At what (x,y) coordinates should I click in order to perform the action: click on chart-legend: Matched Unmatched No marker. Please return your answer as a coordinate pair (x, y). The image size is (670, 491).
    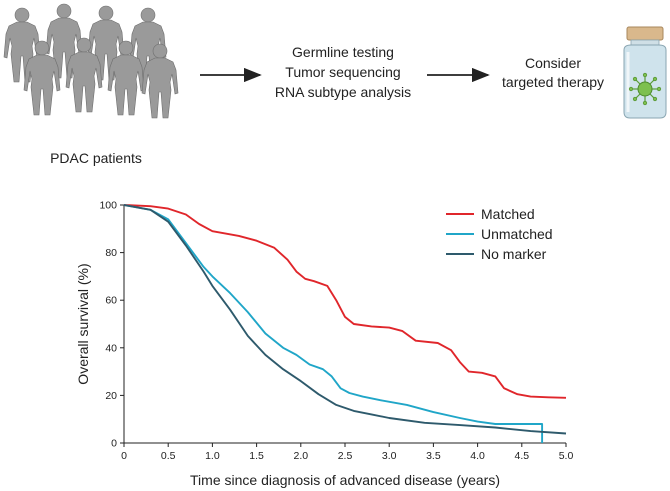
    Looking at the image, I should click on (499, 234).